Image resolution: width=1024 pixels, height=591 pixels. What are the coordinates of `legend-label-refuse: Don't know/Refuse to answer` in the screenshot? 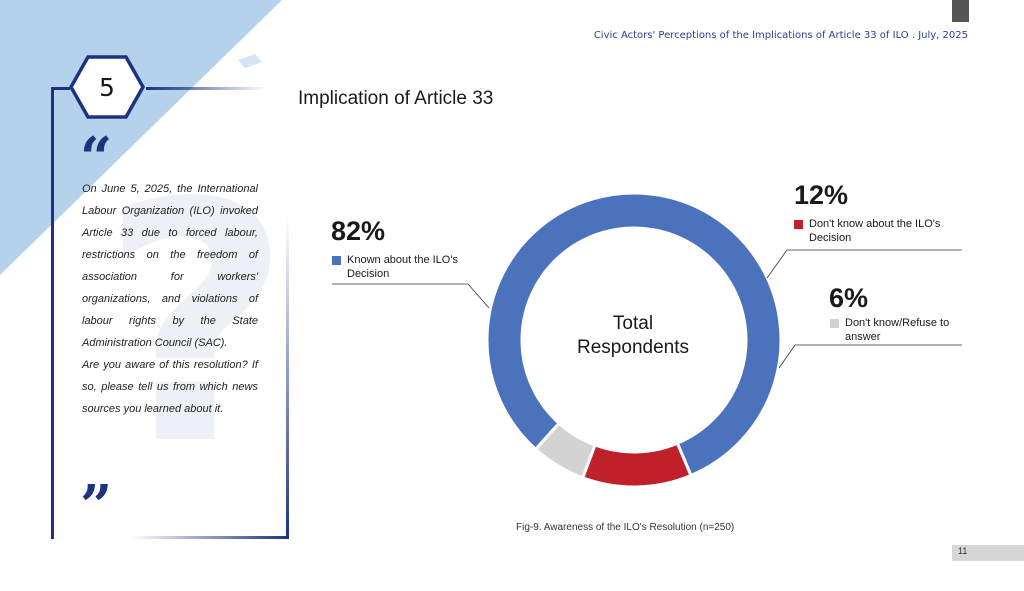 It's located at (897, 330).